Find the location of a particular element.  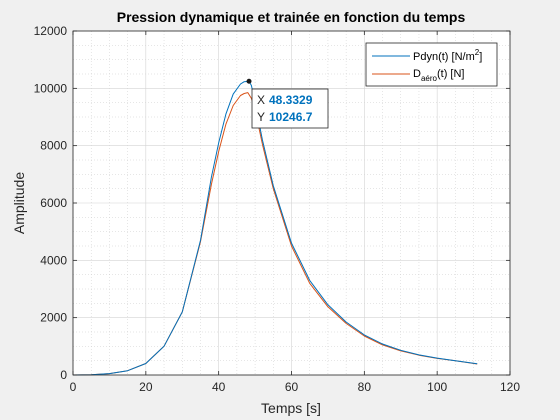

legend-entry-pdyn: Pdyn(t) [N/m2] is located at coordinates (447, 55).